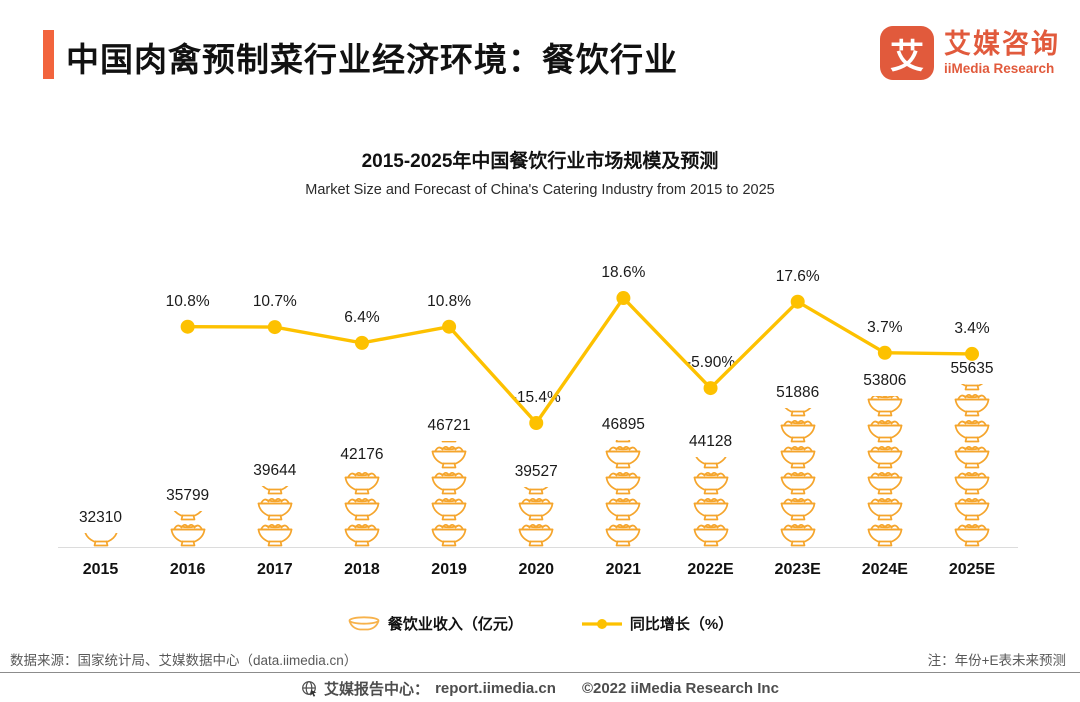 This screenshot has height=702, width=1080. What do you see at coordinates (187, 569) in the screenshot?
I see `x-axis-label: 2016` at bounding box center [187, 569].